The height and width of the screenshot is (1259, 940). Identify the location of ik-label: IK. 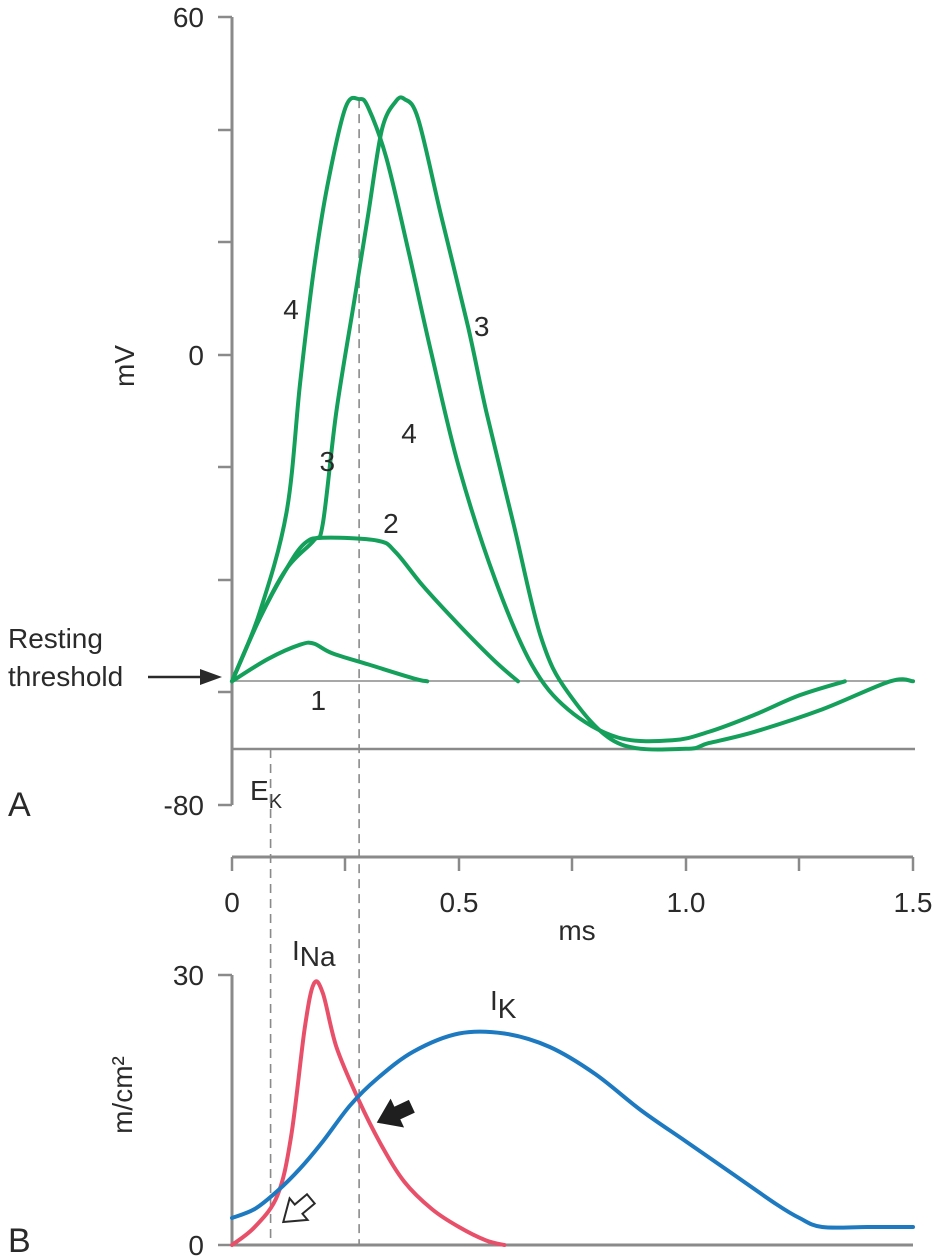
(503, 1004).